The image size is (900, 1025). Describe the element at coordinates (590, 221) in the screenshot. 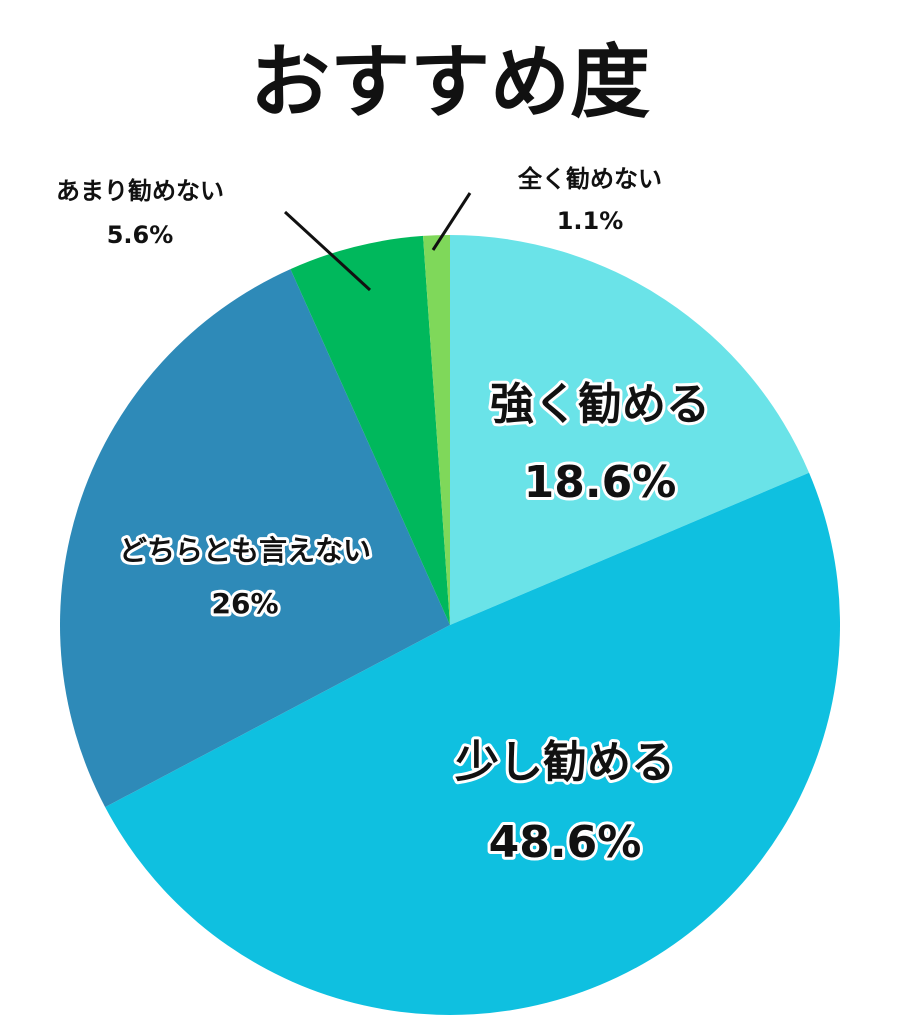

I see `slice-value-label: 1.1%` at that location.